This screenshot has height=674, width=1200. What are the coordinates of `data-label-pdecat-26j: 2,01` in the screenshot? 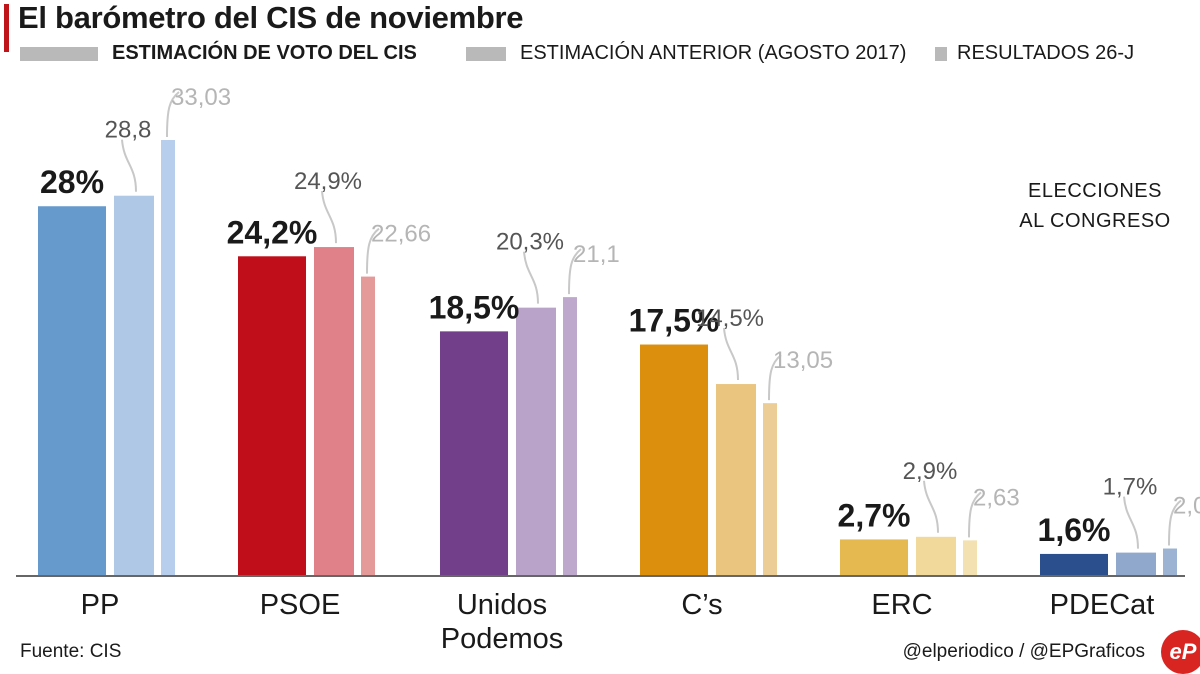 It's located at (1186, 506).